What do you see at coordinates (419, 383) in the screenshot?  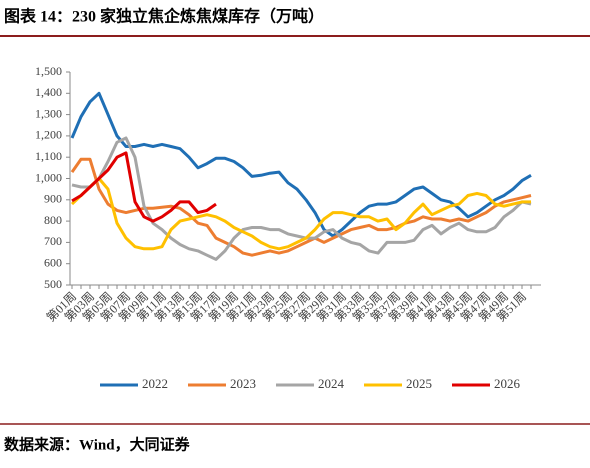 I see `legend-label: 2025` at bounding box center [419, 383].